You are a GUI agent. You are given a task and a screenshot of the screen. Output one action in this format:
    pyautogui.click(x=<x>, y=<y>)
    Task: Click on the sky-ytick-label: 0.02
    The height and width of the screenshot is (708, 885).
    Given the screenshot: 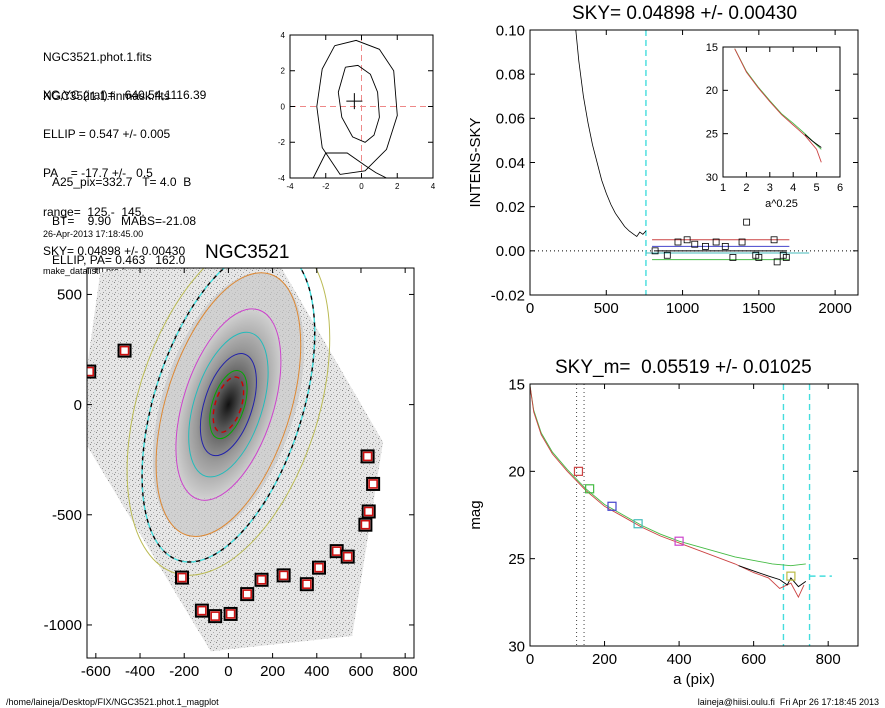 What is the action you would take?
    pyautogui.click(x=510, y=207)
    